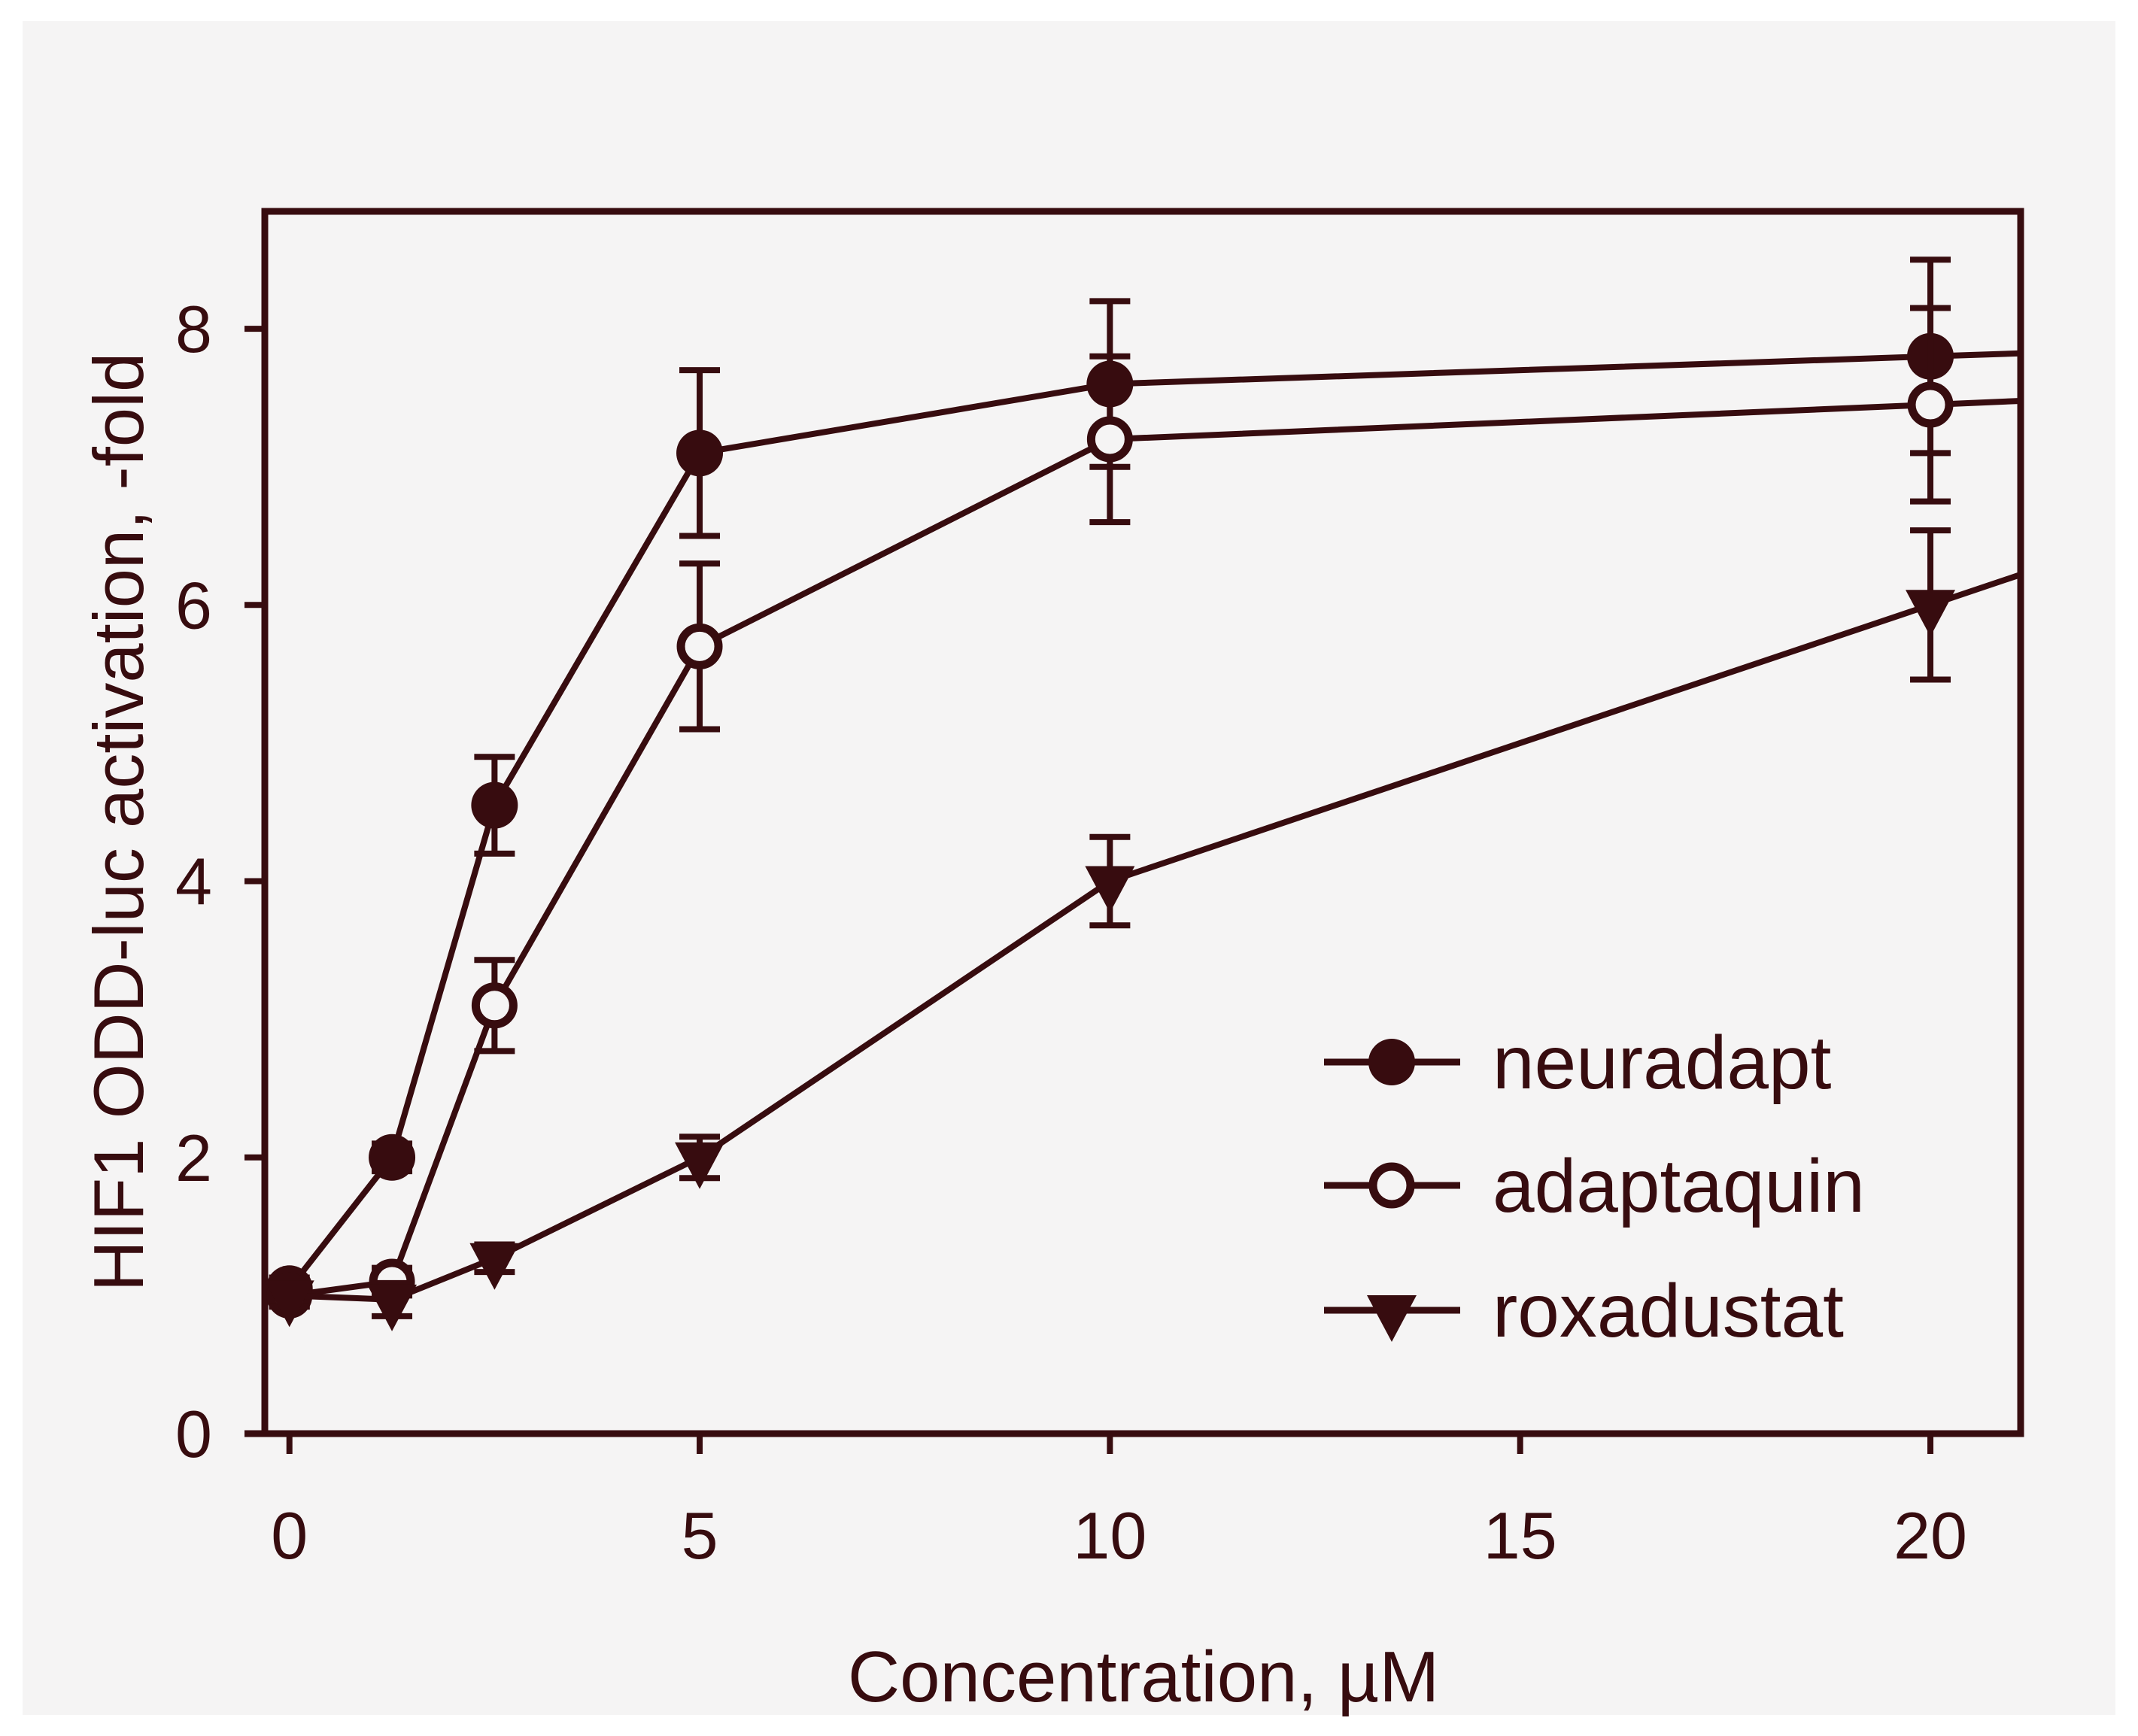 This screenshot has width=2138, height=1736. Describe the element at coordinates (1520, 1535) in the screenshot. I see `x-tick-label-3: 15` at that location.